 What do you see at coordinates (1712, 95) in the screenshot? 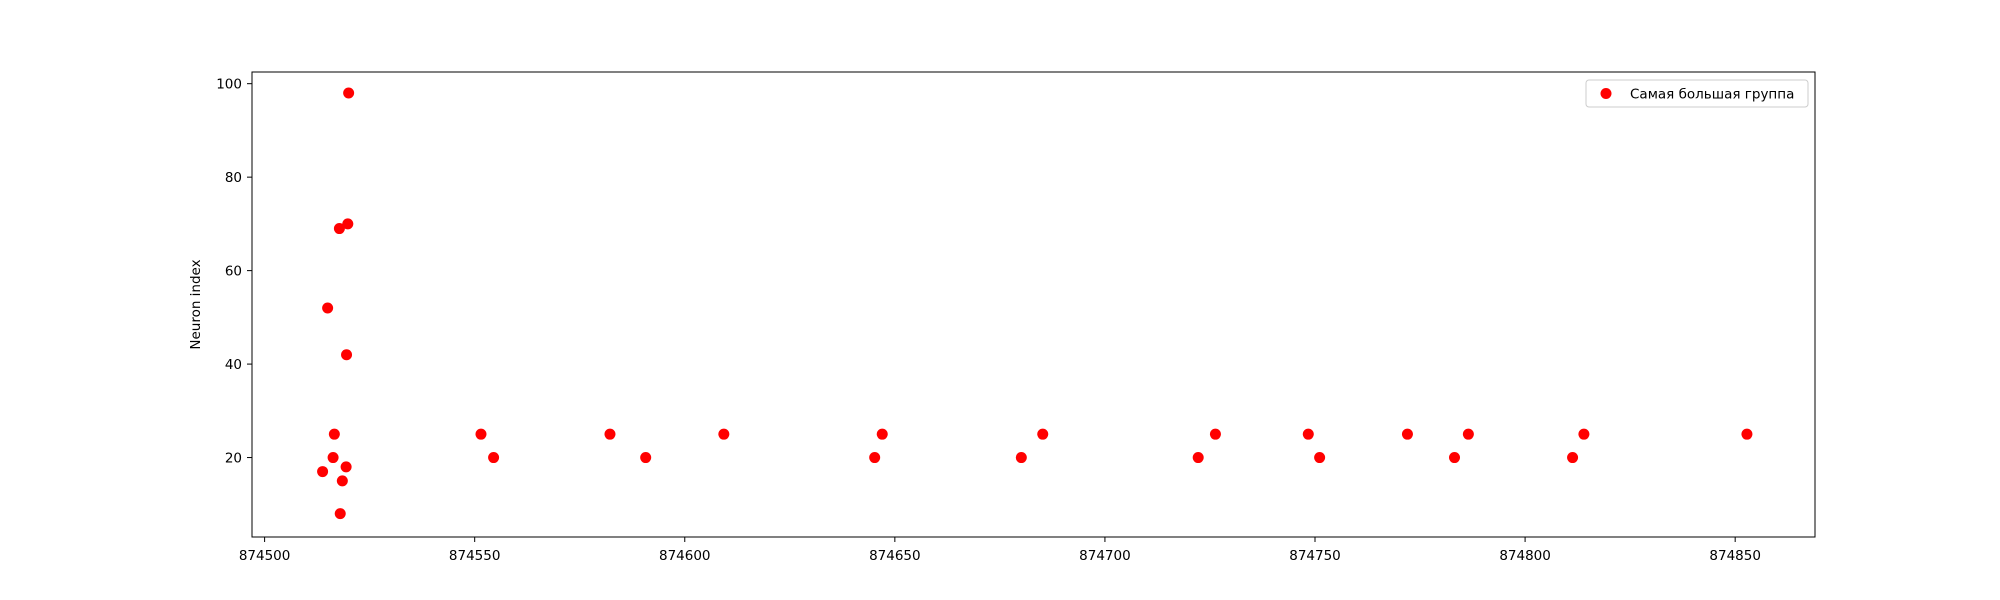
I see `legend-label: Самая большая группа` at bounding box center [1712, 95].